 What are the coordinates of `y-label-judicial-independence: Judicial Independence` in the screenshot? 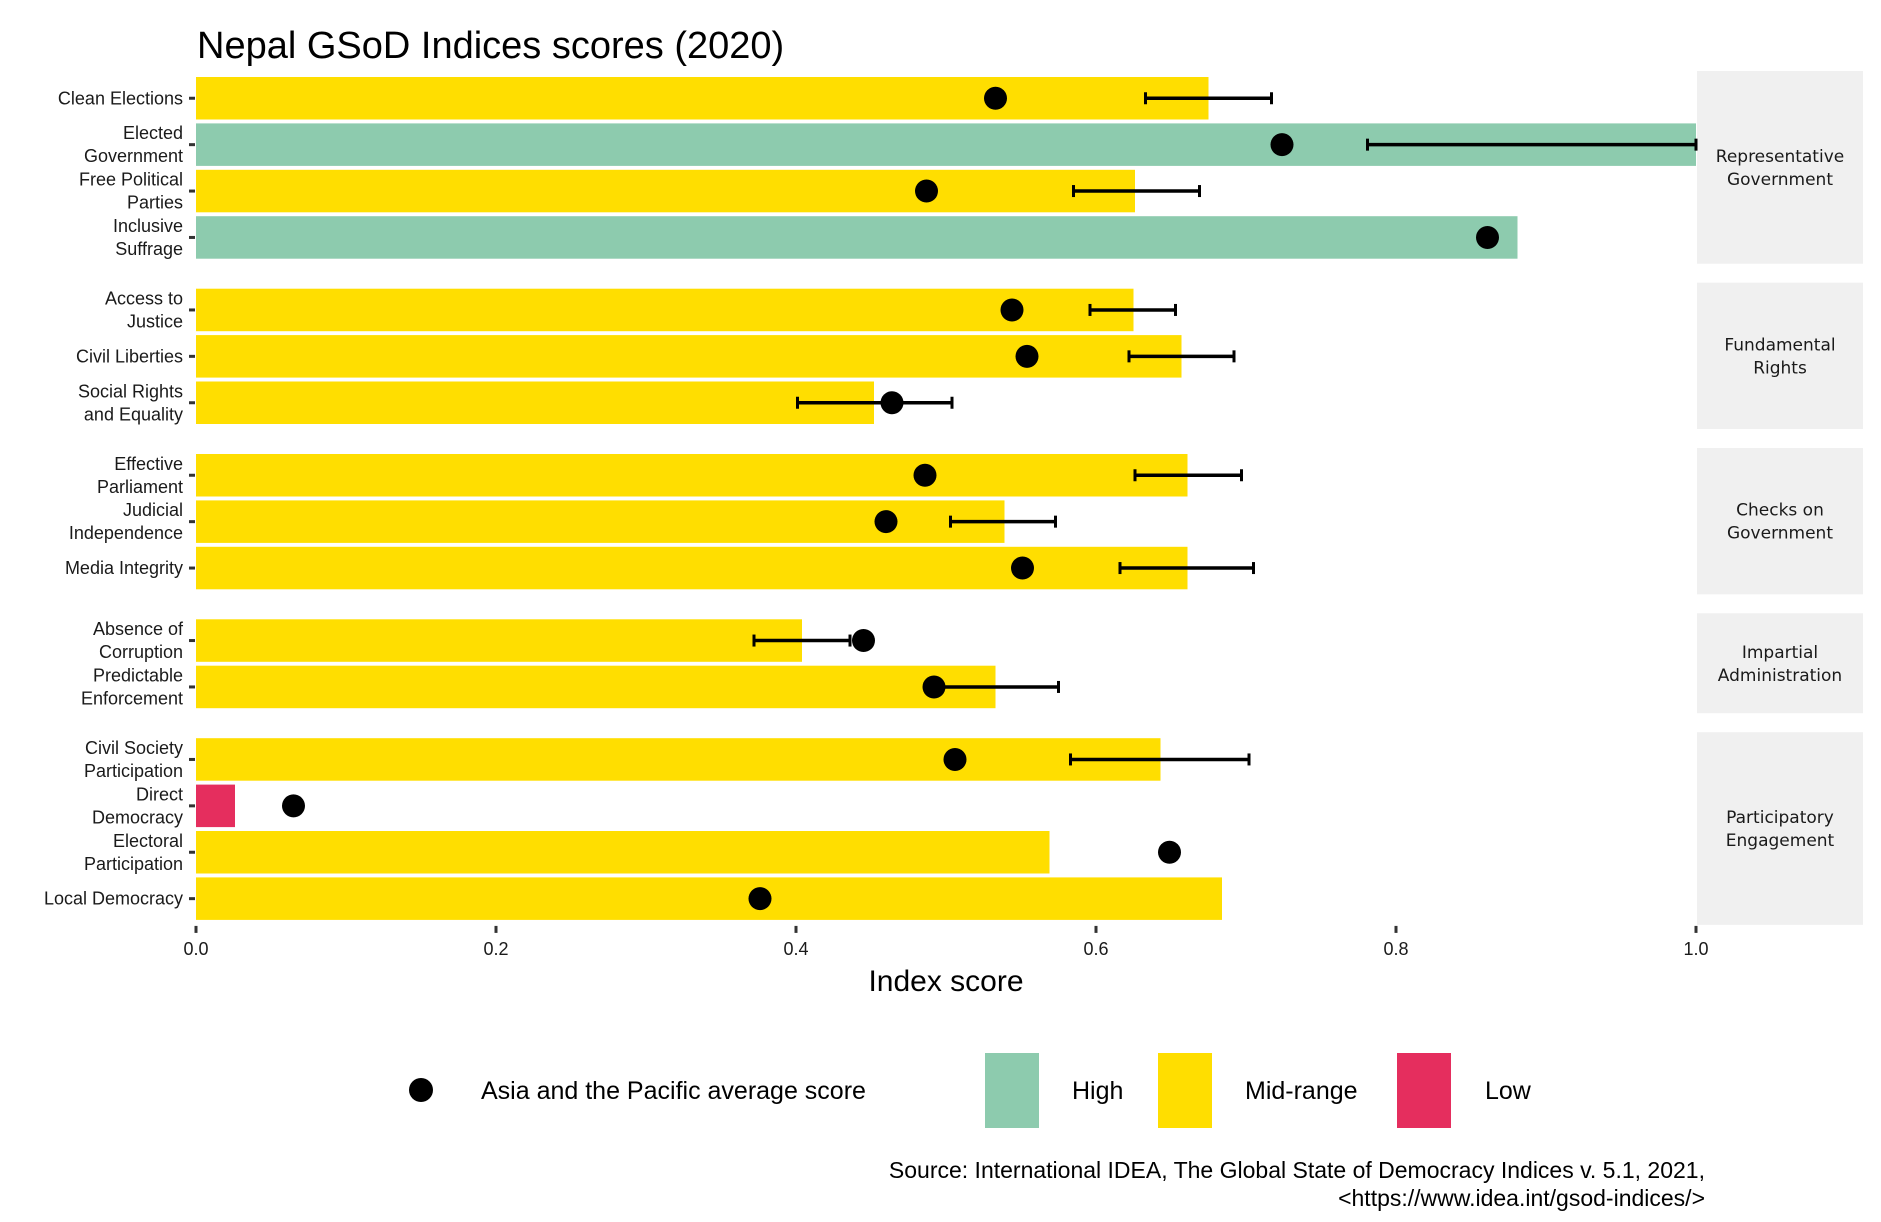 It's located at (126, 521).